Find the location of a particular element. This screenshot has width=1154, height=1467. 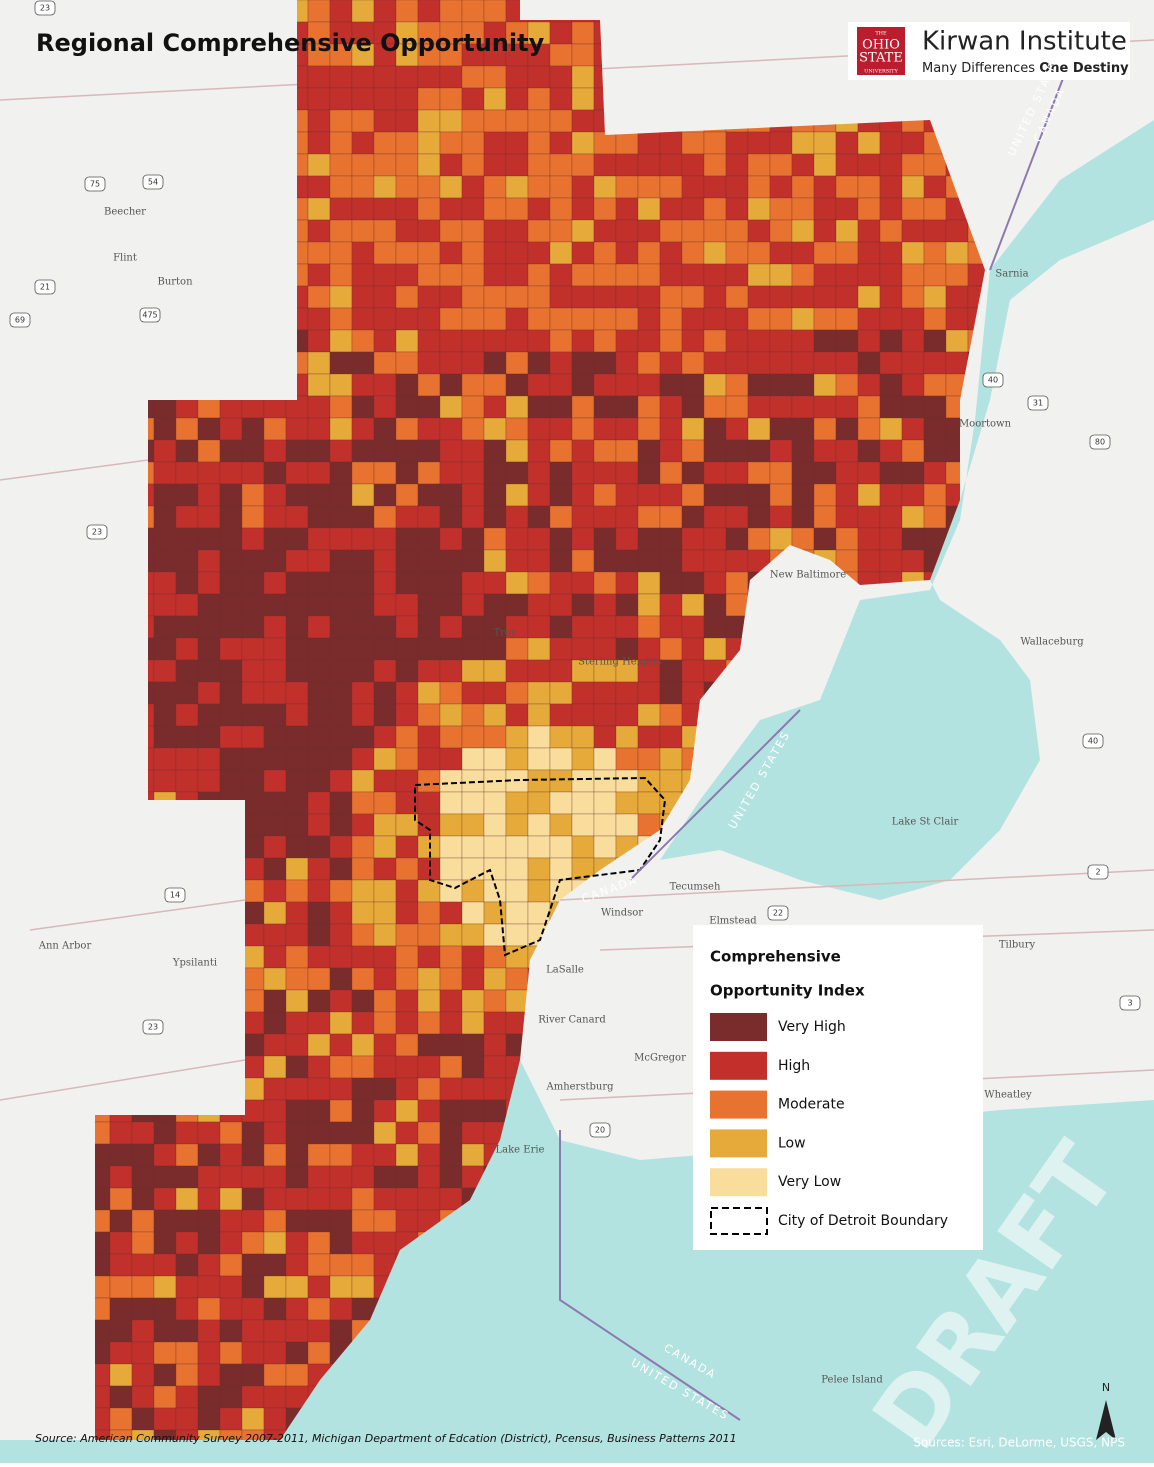

logo-mark-text: STATE is located at coordinates (881, 58).